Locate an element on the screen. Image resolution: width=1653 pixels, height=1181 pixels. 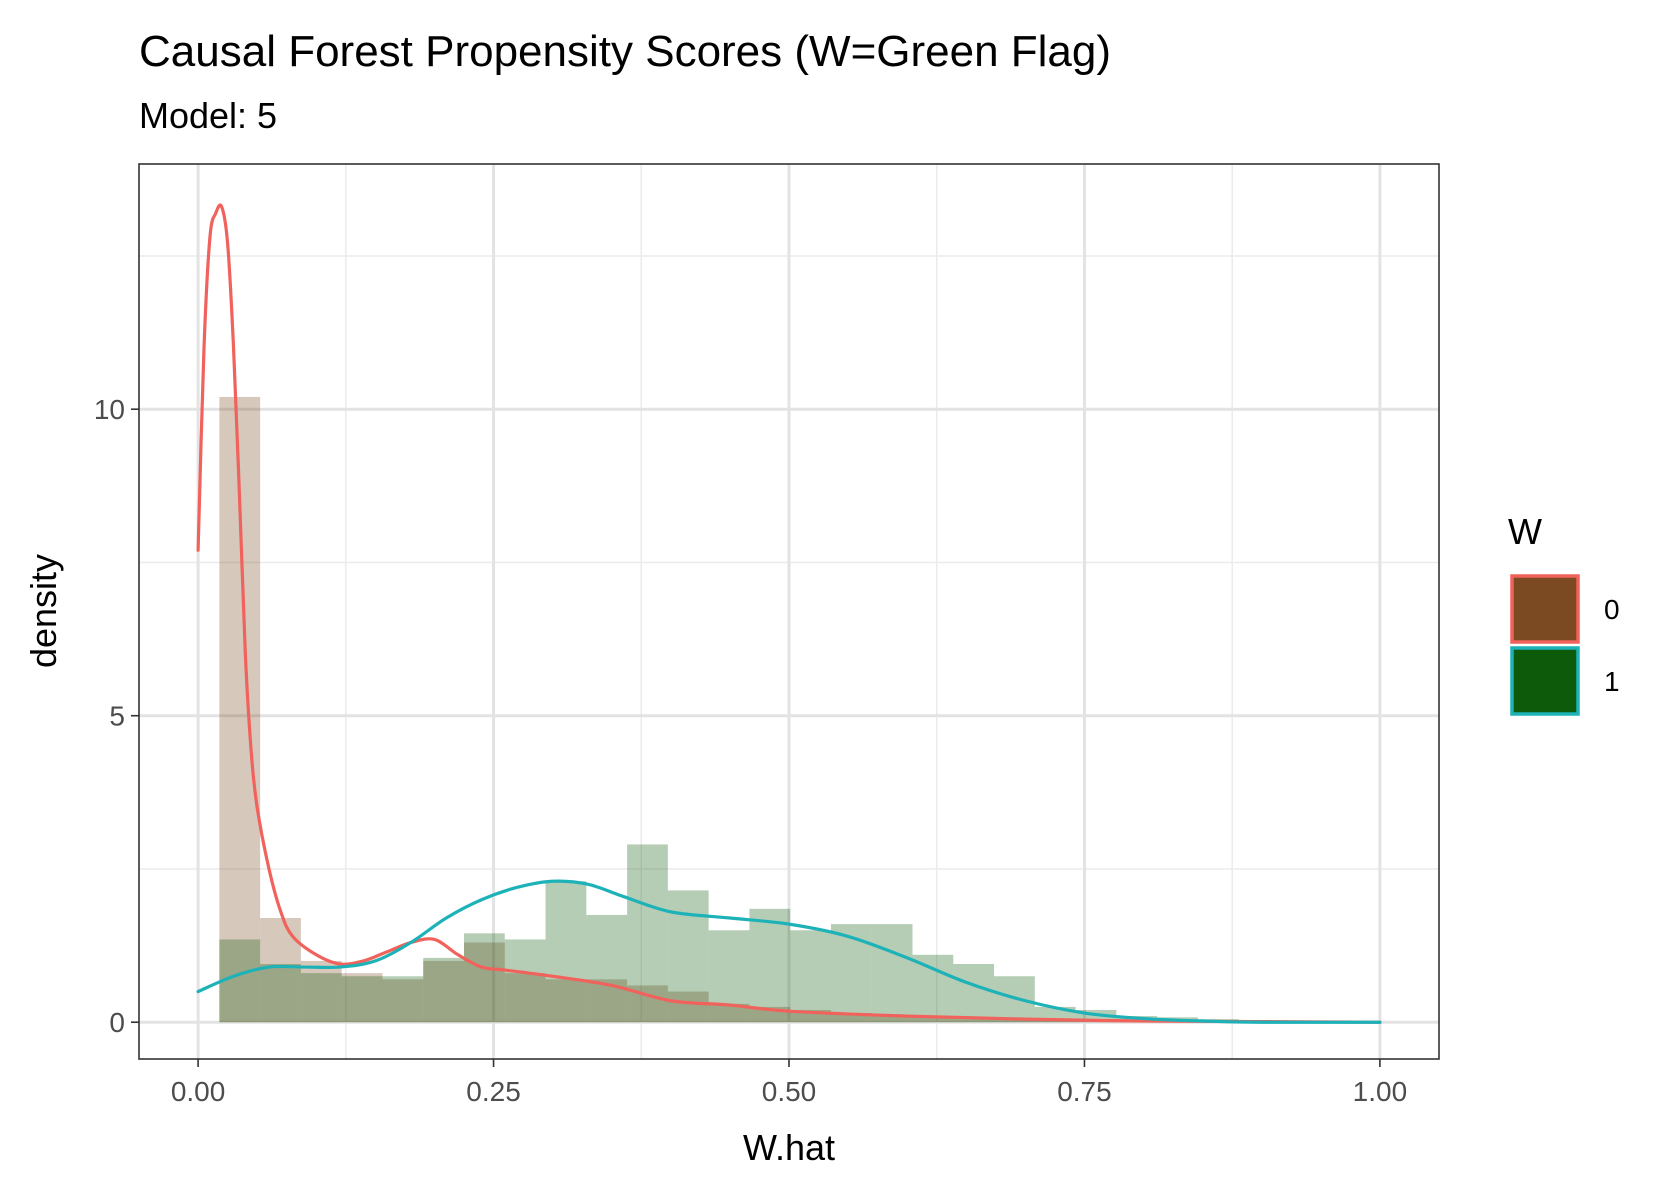
y-tick-label: 5 is located at coordinates (117, 716).